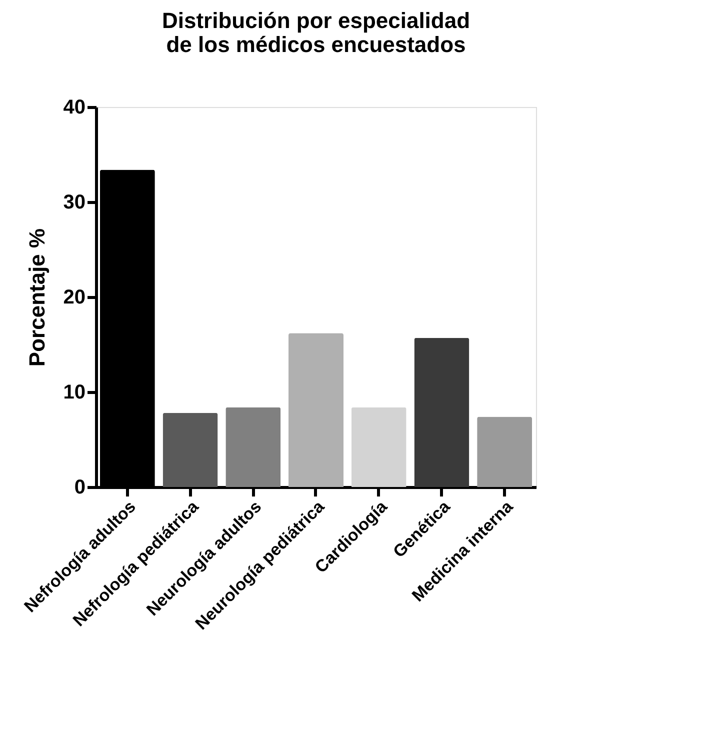 Image resolution: width=707 pixels, height=751 pixels. I want to click on y-tick-label: 20, so click(74, 297).